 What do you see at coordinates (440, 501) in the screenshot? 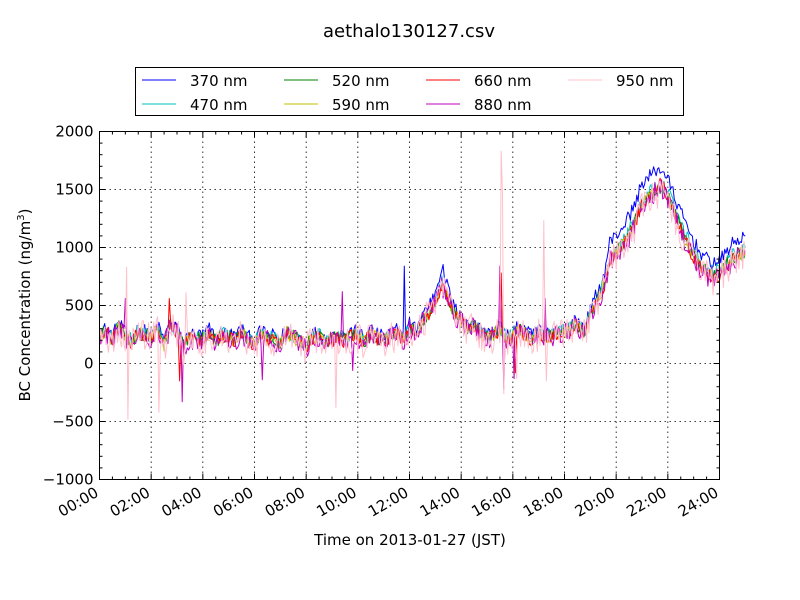
I see `x-tick-label: 14:00` at bounding box center [440, 501].